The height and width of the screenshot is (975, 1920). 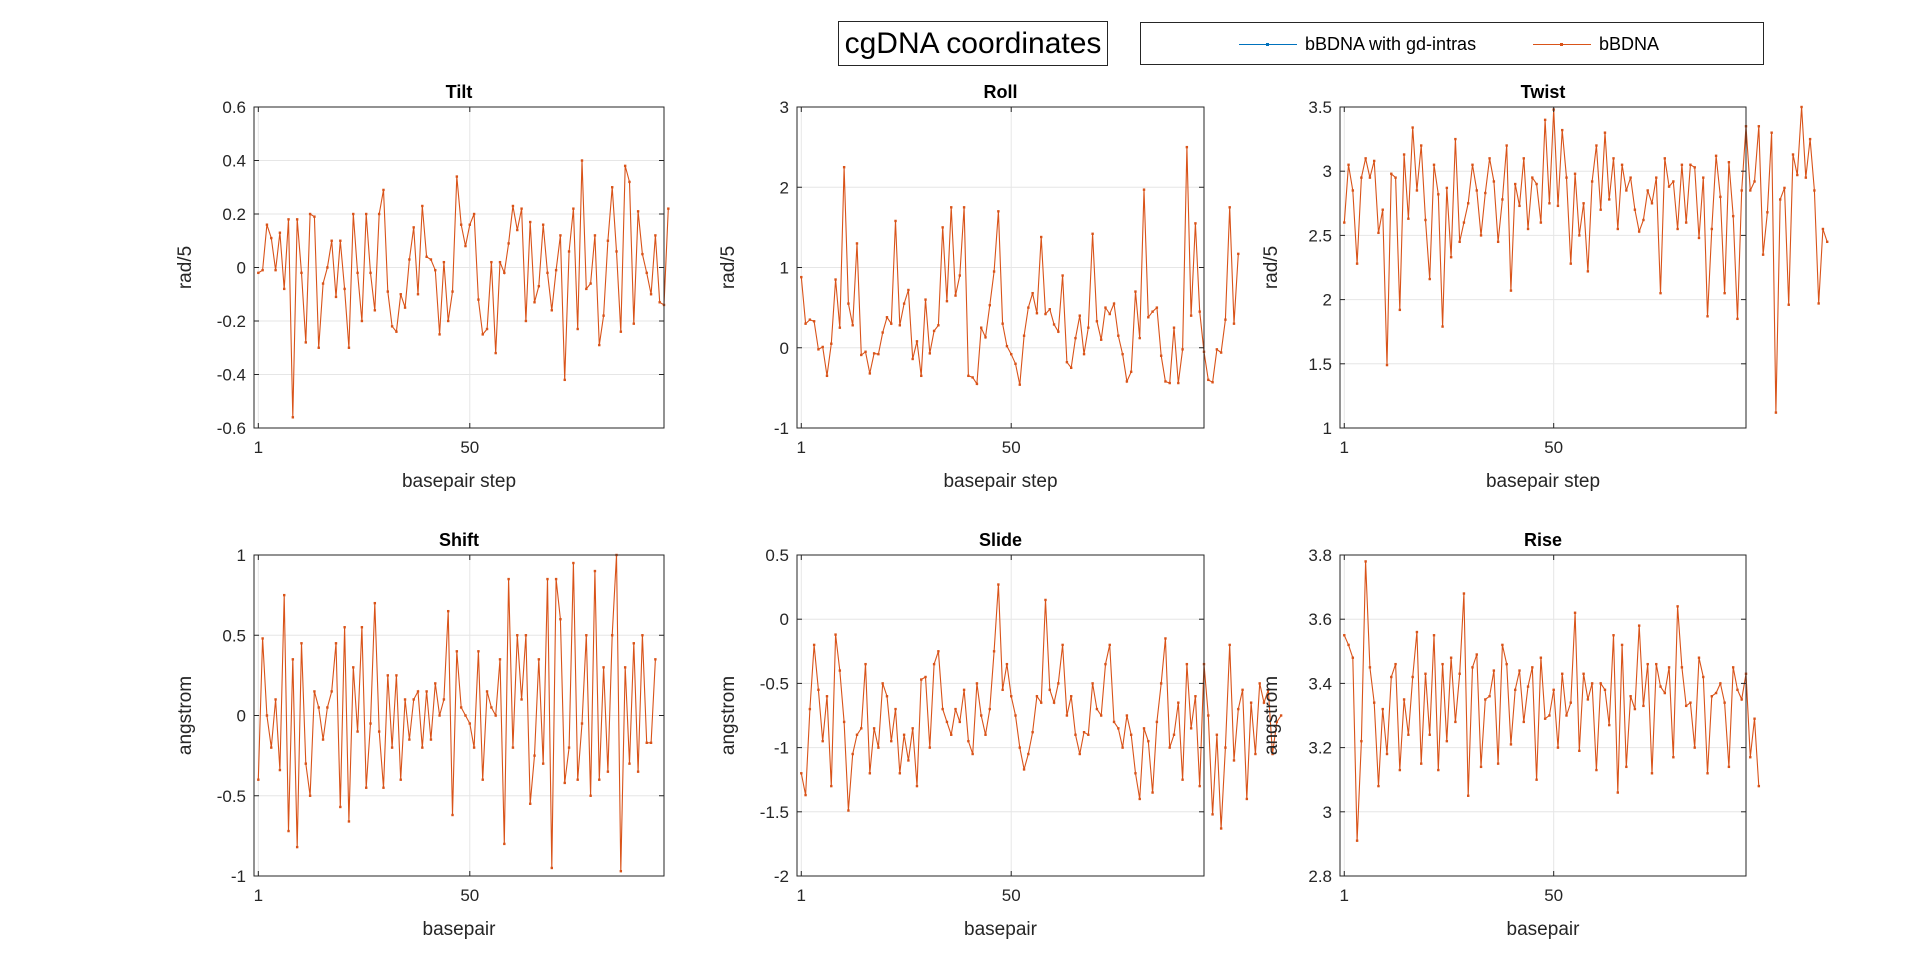 I want to click on subplot-twist: 1 1.5 2 2.5 3 3.5 1 50 Twist basepair step rad/5, so click(x=1545, y=287).